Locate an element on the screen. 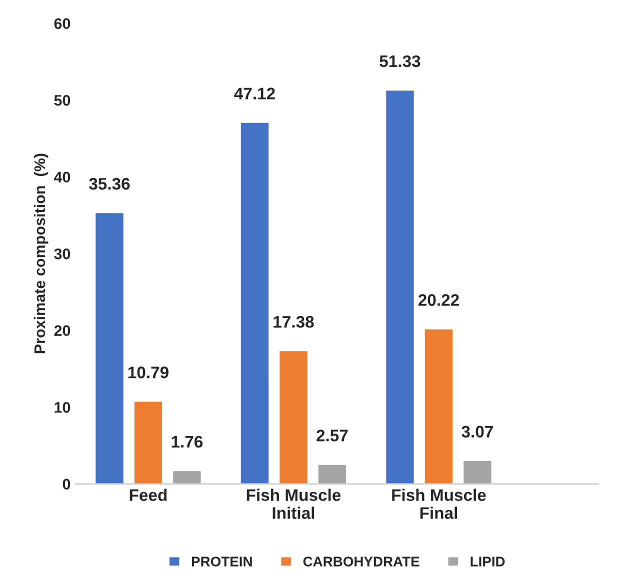 This screenshot has height=583, width=630. legend-label: PROTEIN is located at coordinates (222, 561).